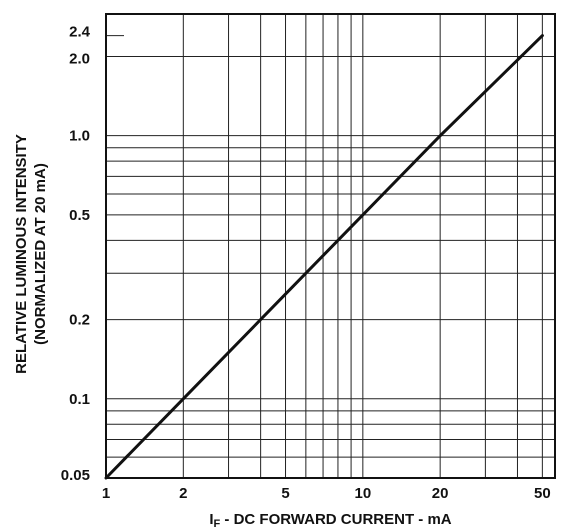  What do you see at coordinates (183, 493) in the screenshot?
I see `x-tick-label: 2` at bounding box center [183, 493].